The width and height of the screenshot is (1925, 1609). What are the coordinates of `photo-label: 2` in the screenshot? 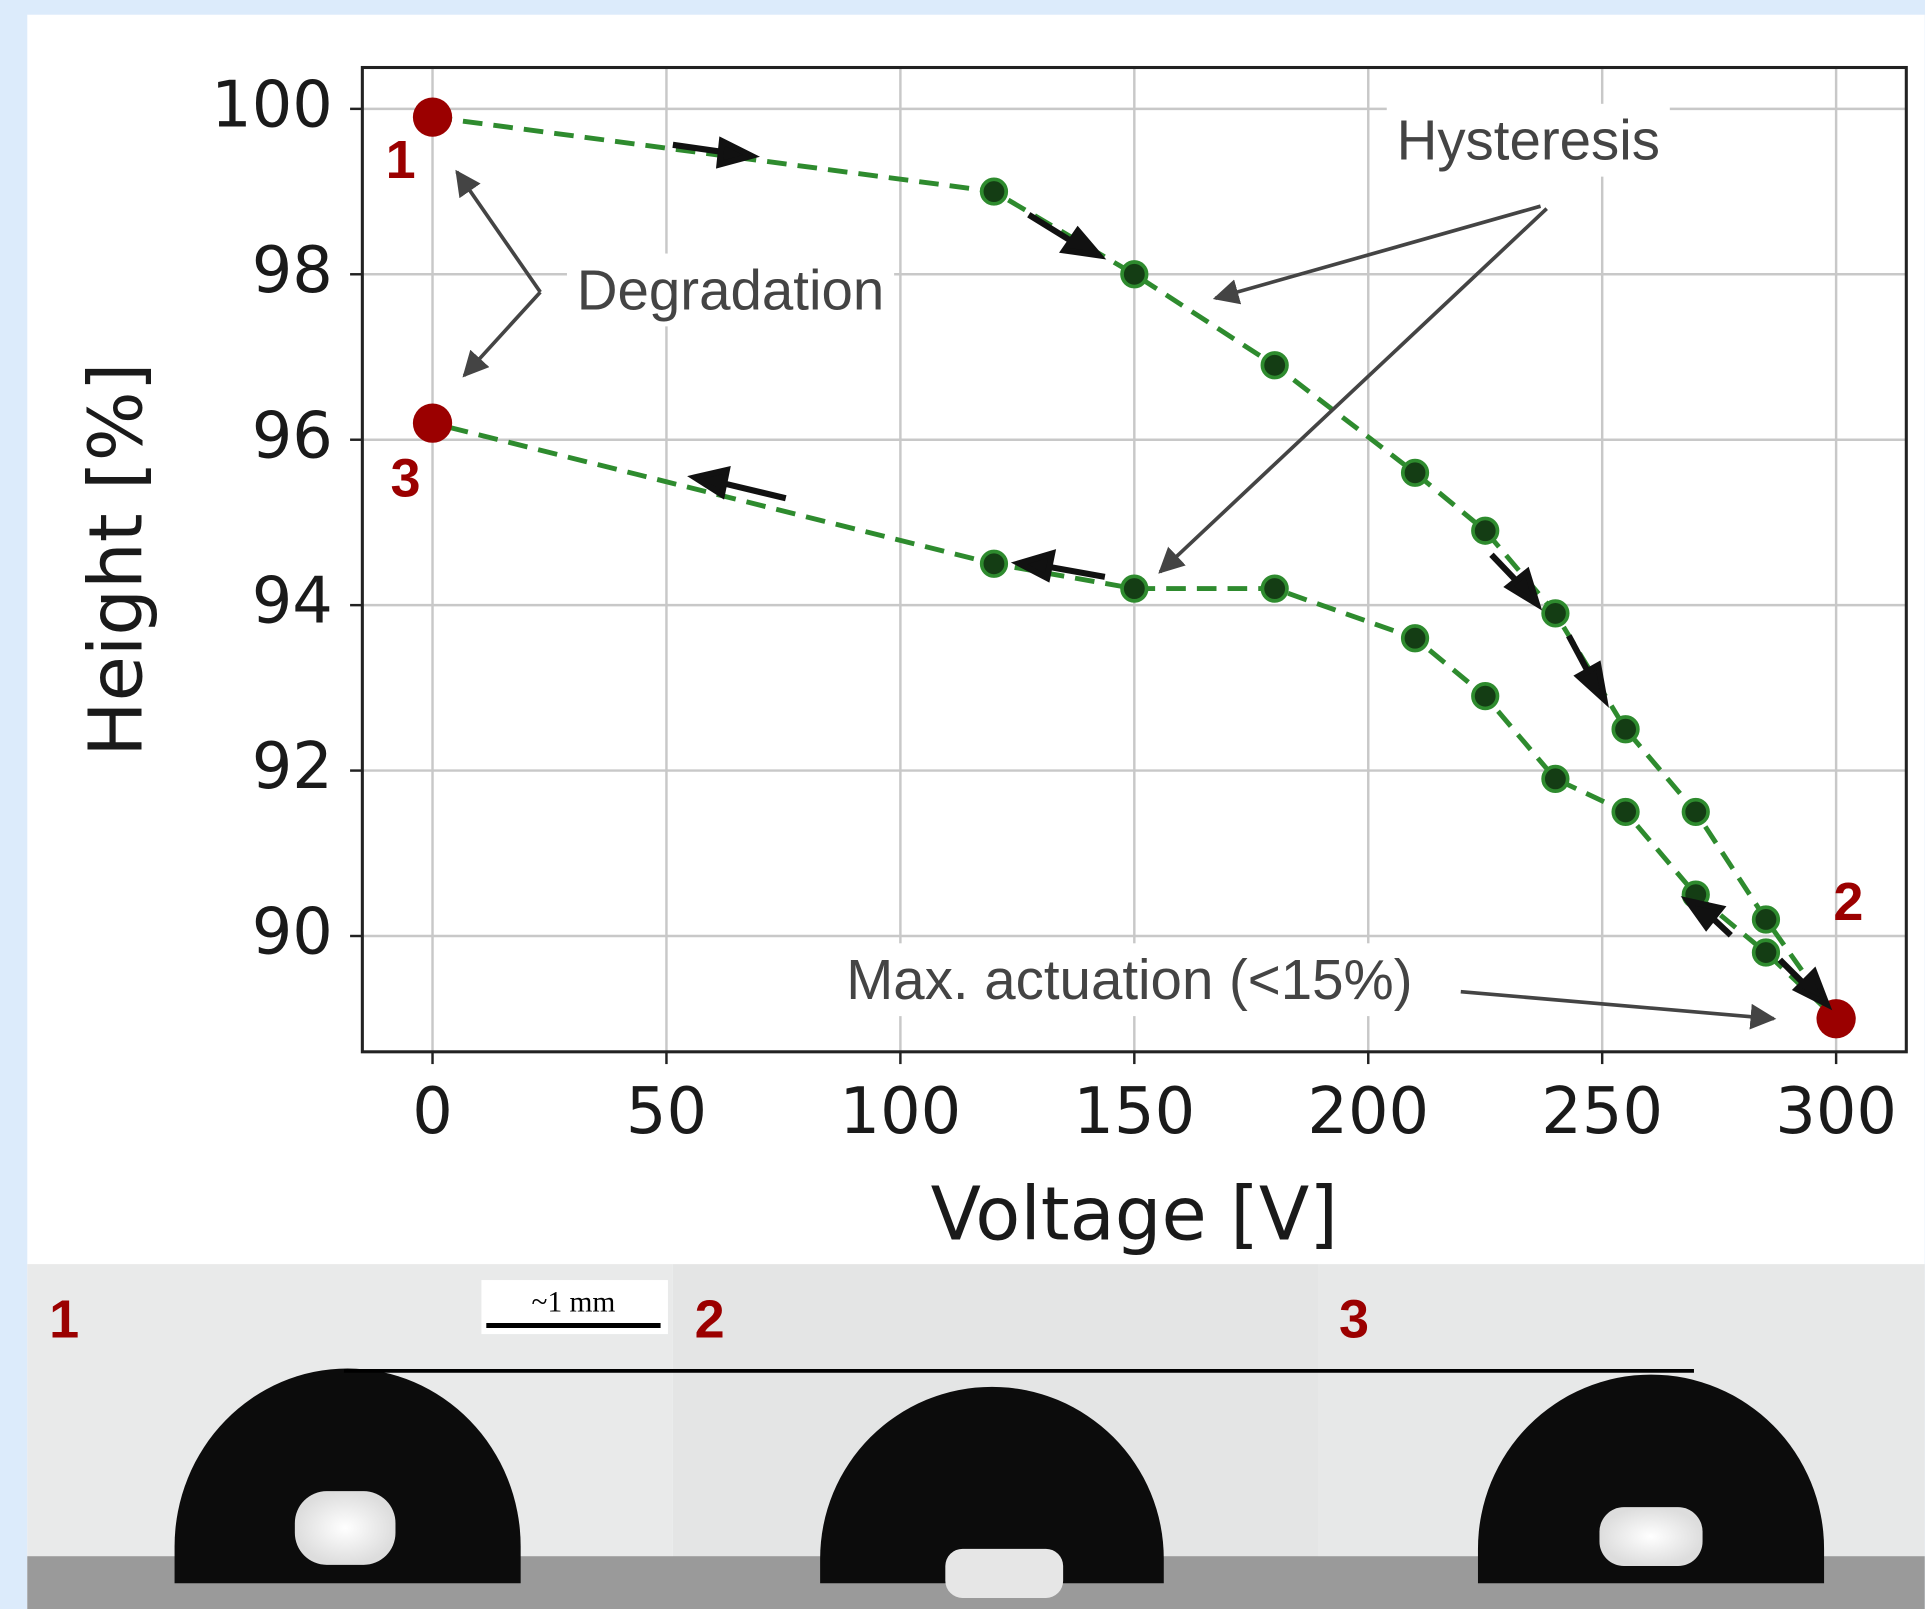 It's located at (710, 1319).